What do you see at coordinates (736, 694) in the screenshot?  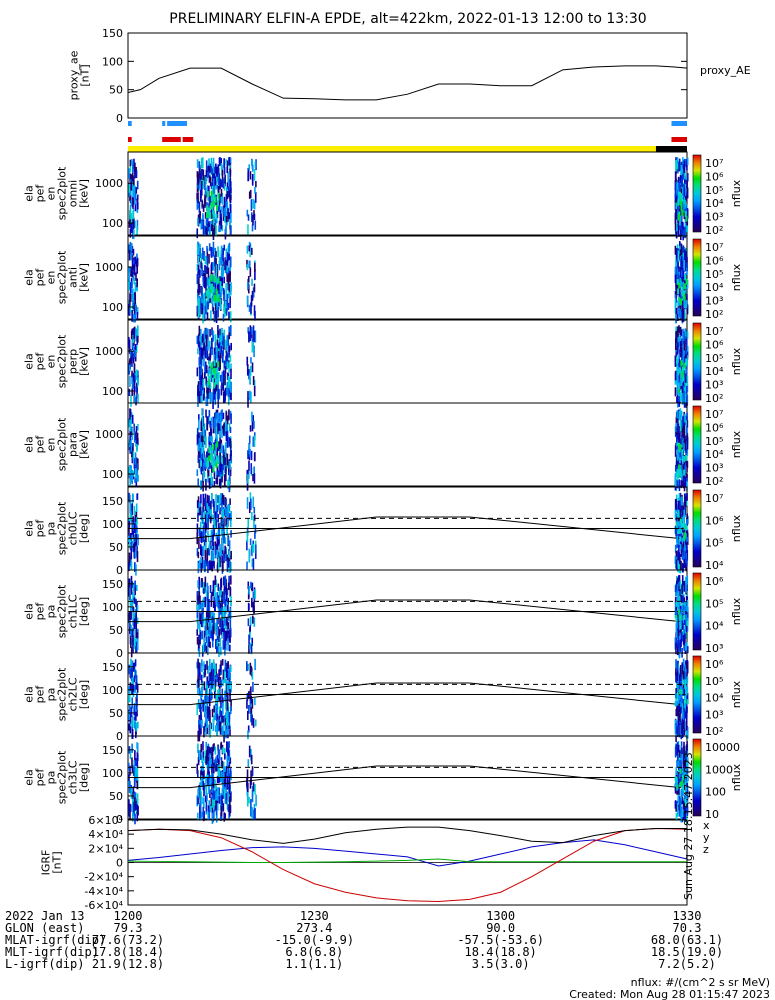 I see `colorbar-label: nflux` at bounding box center [736, 694].